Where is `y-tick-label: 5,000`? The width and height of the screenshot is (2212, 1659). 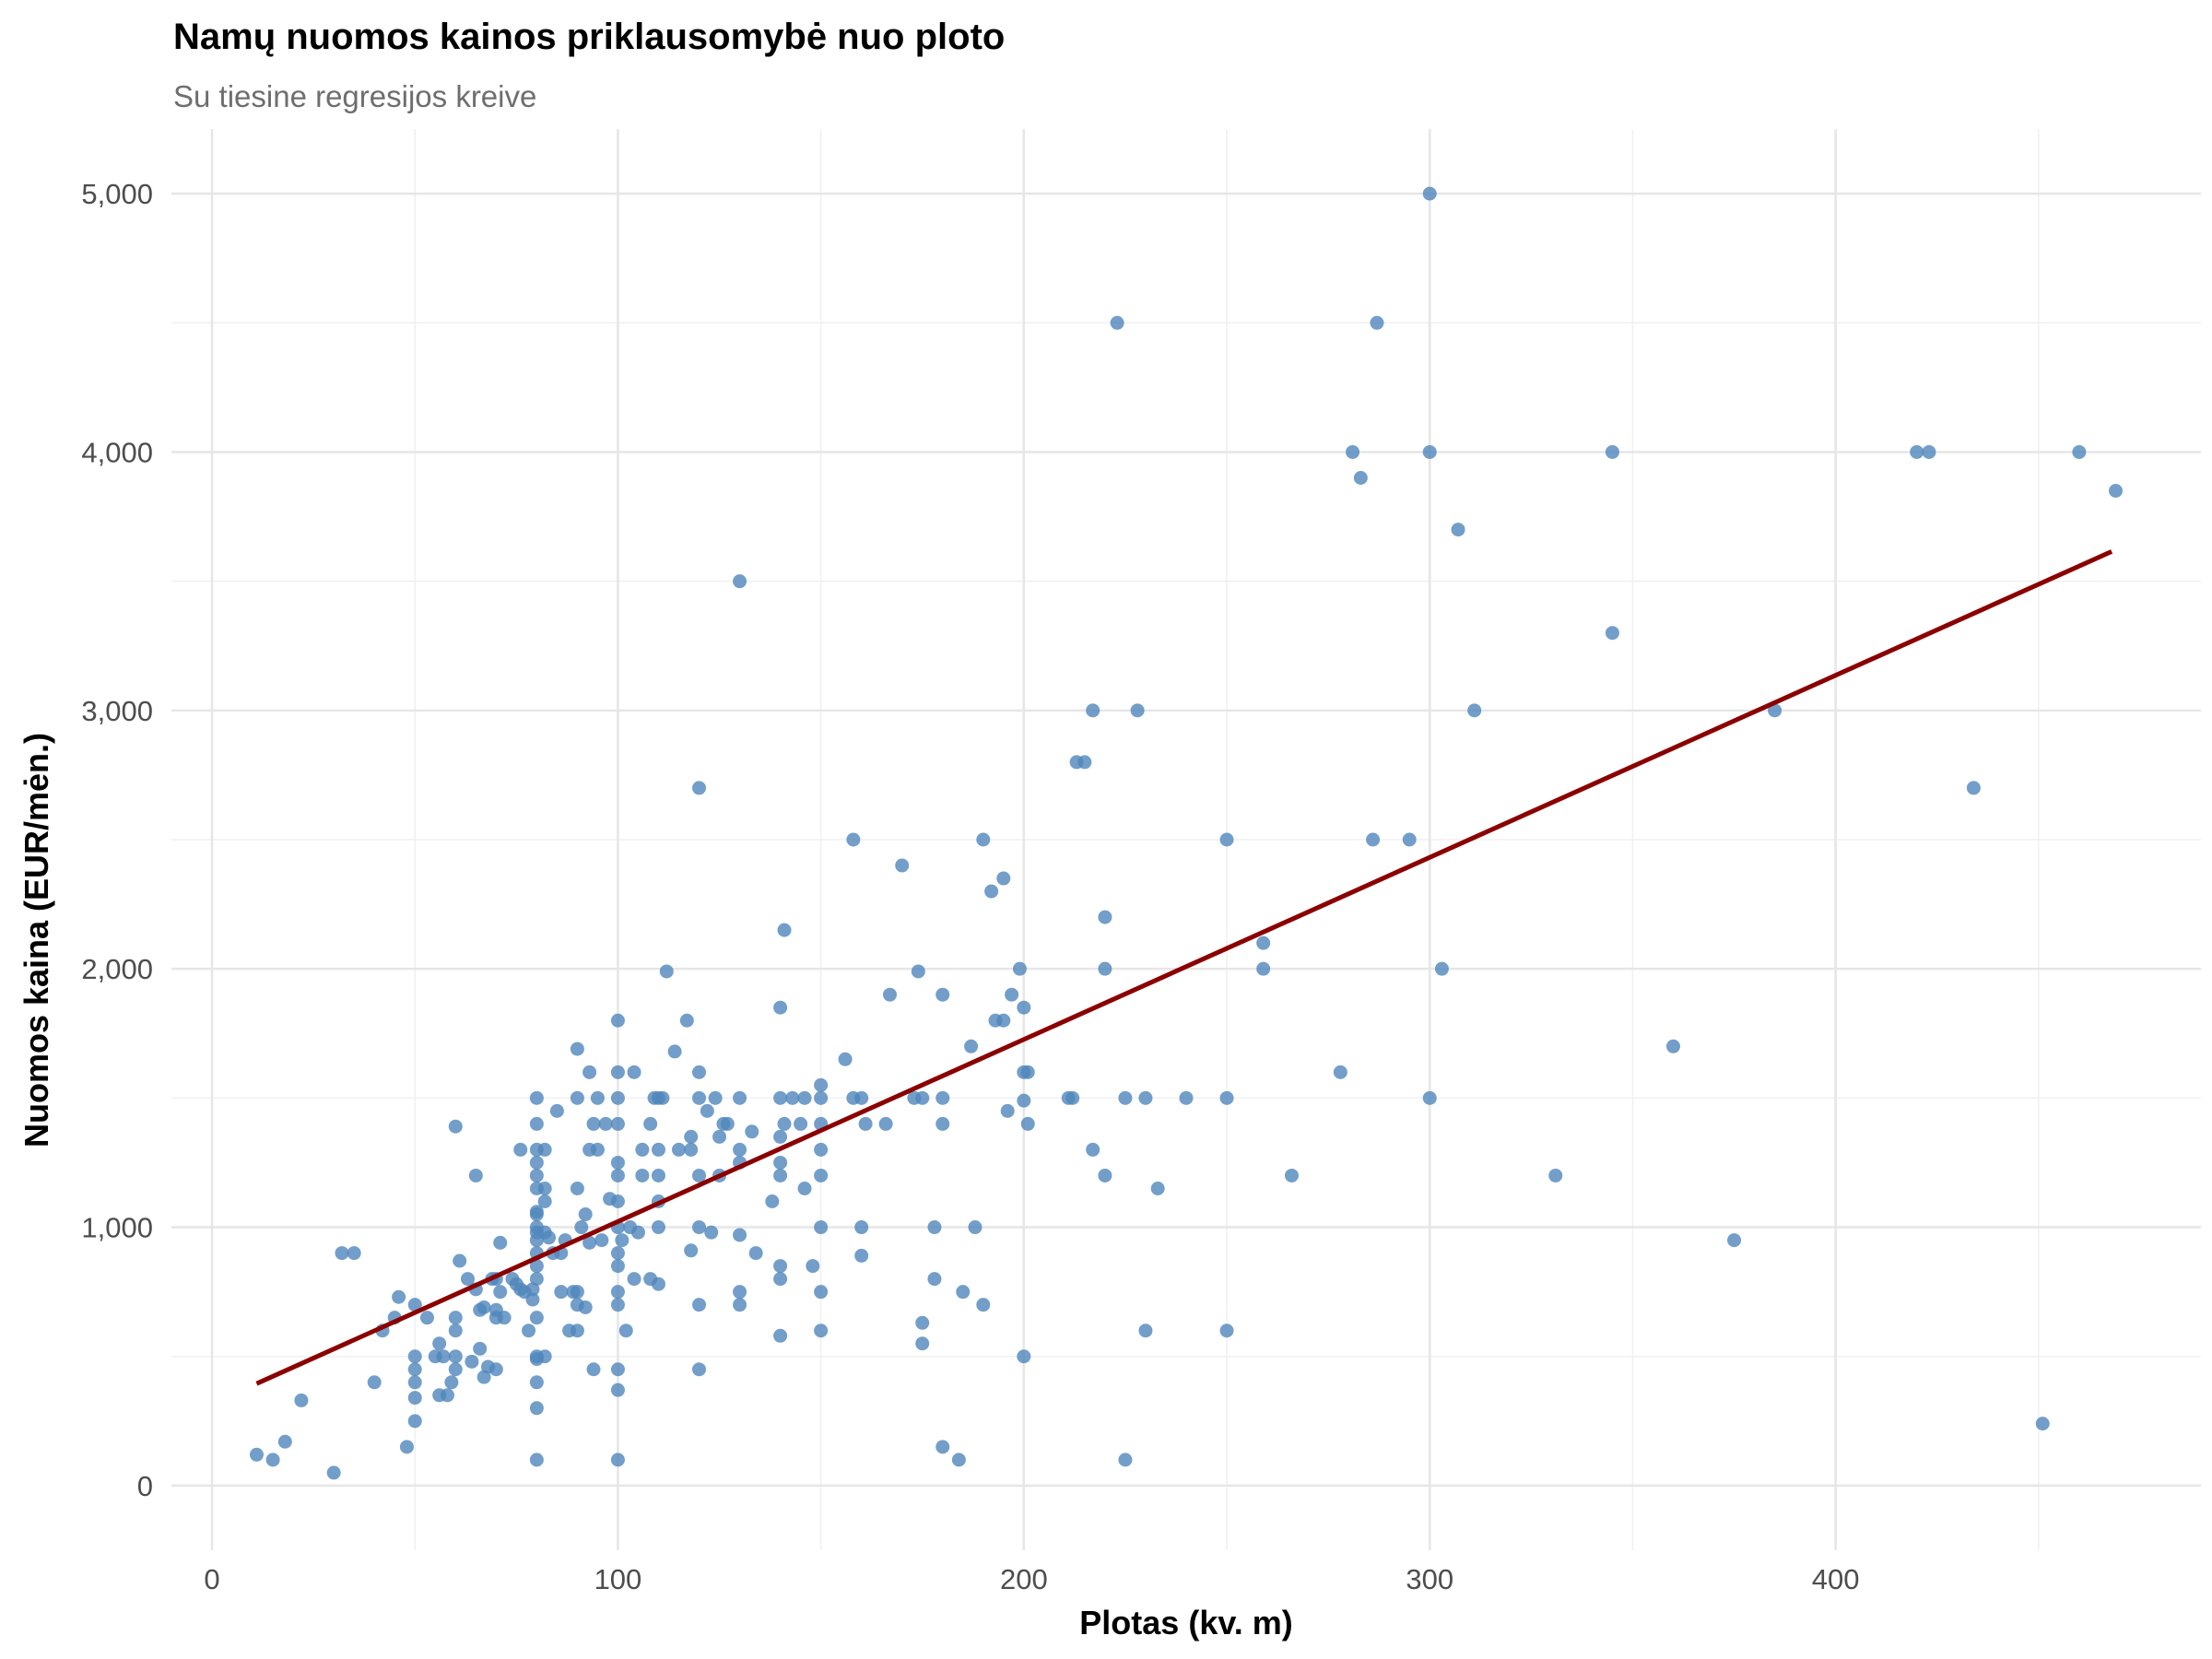
y-tick-label: 5,000 is located at coordinates (117, 194).